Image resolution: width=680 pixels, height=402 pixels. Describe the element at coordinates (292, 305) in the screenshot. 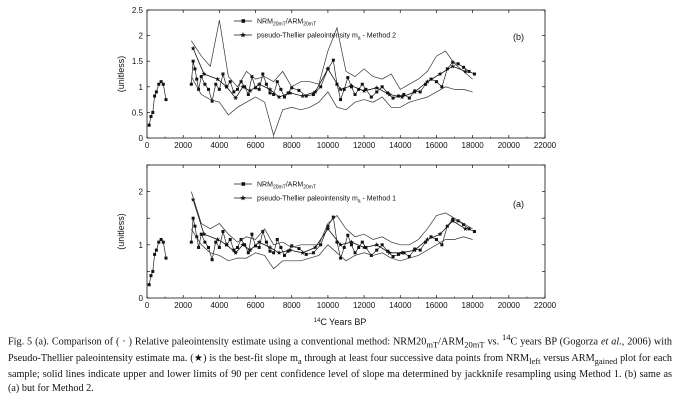

I see `x-tick-label: 8000` at that location.